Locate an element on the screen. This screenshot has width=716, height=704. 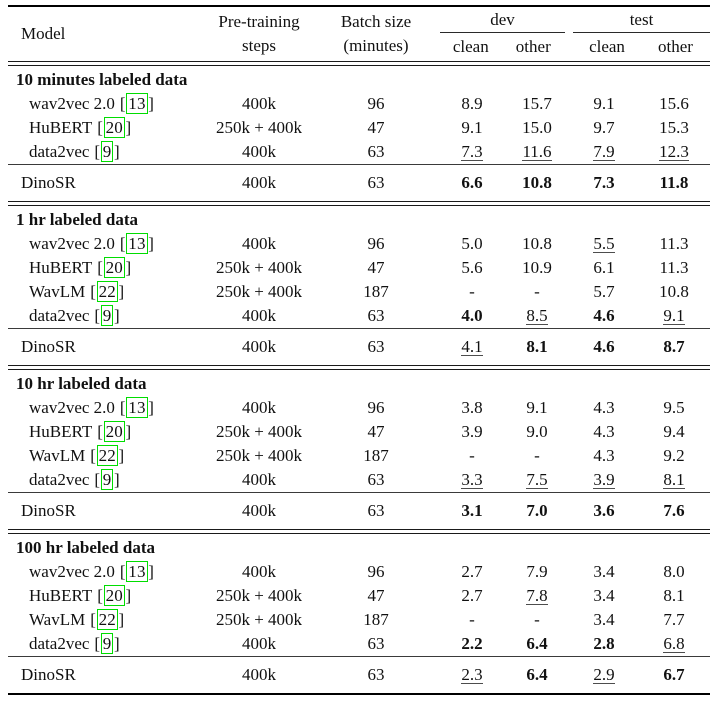
metric-cell: 2.8 is located at coordinates (604, 644).